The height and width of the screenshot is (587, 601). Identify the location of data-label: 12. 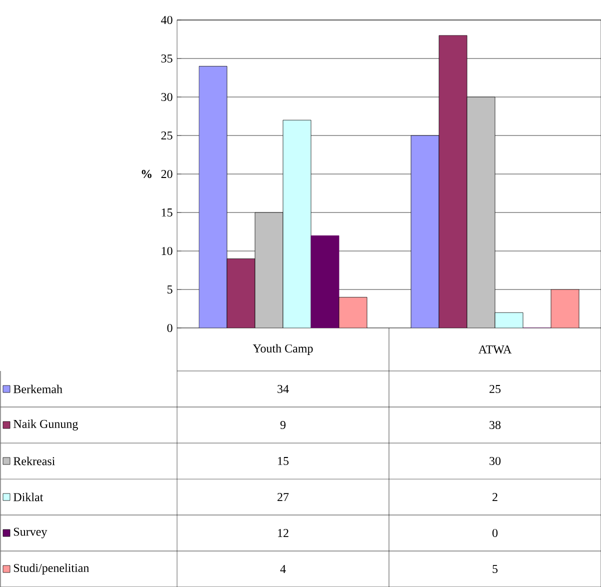
(283, 533).